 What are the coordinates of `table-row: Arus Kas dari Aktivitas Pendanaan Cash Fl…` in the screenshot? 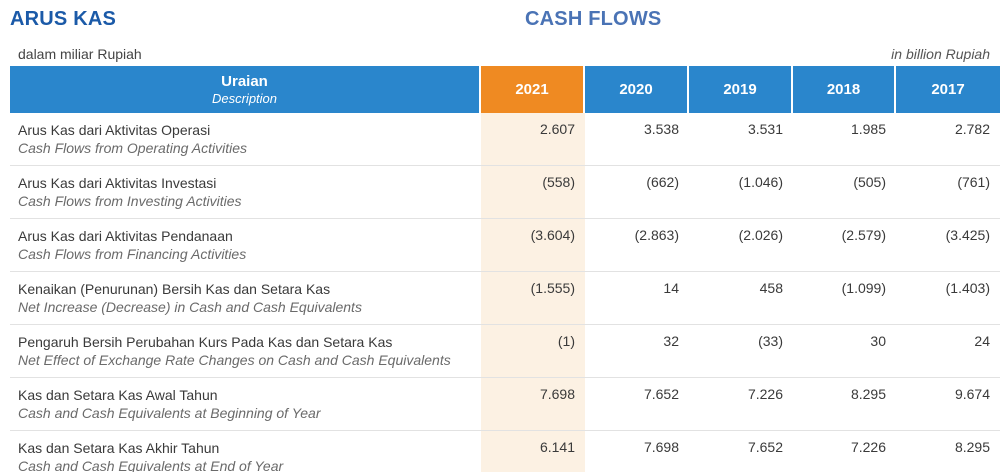 It's located at (505, 245).